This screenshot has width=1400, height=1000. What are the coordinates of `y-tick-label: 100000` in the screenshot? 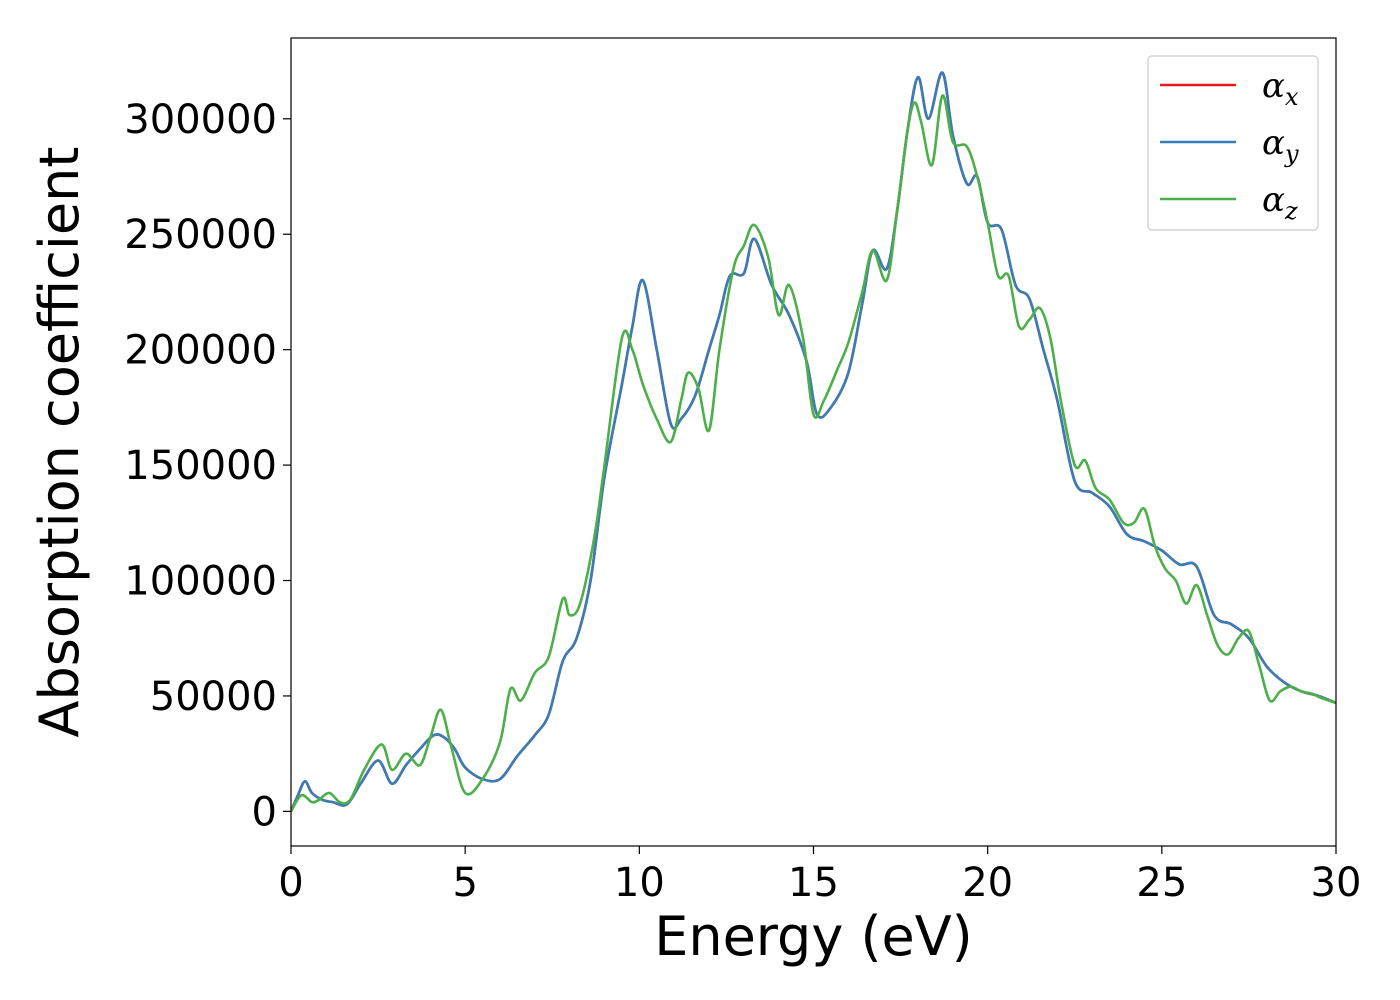 It's located at (200, 582).